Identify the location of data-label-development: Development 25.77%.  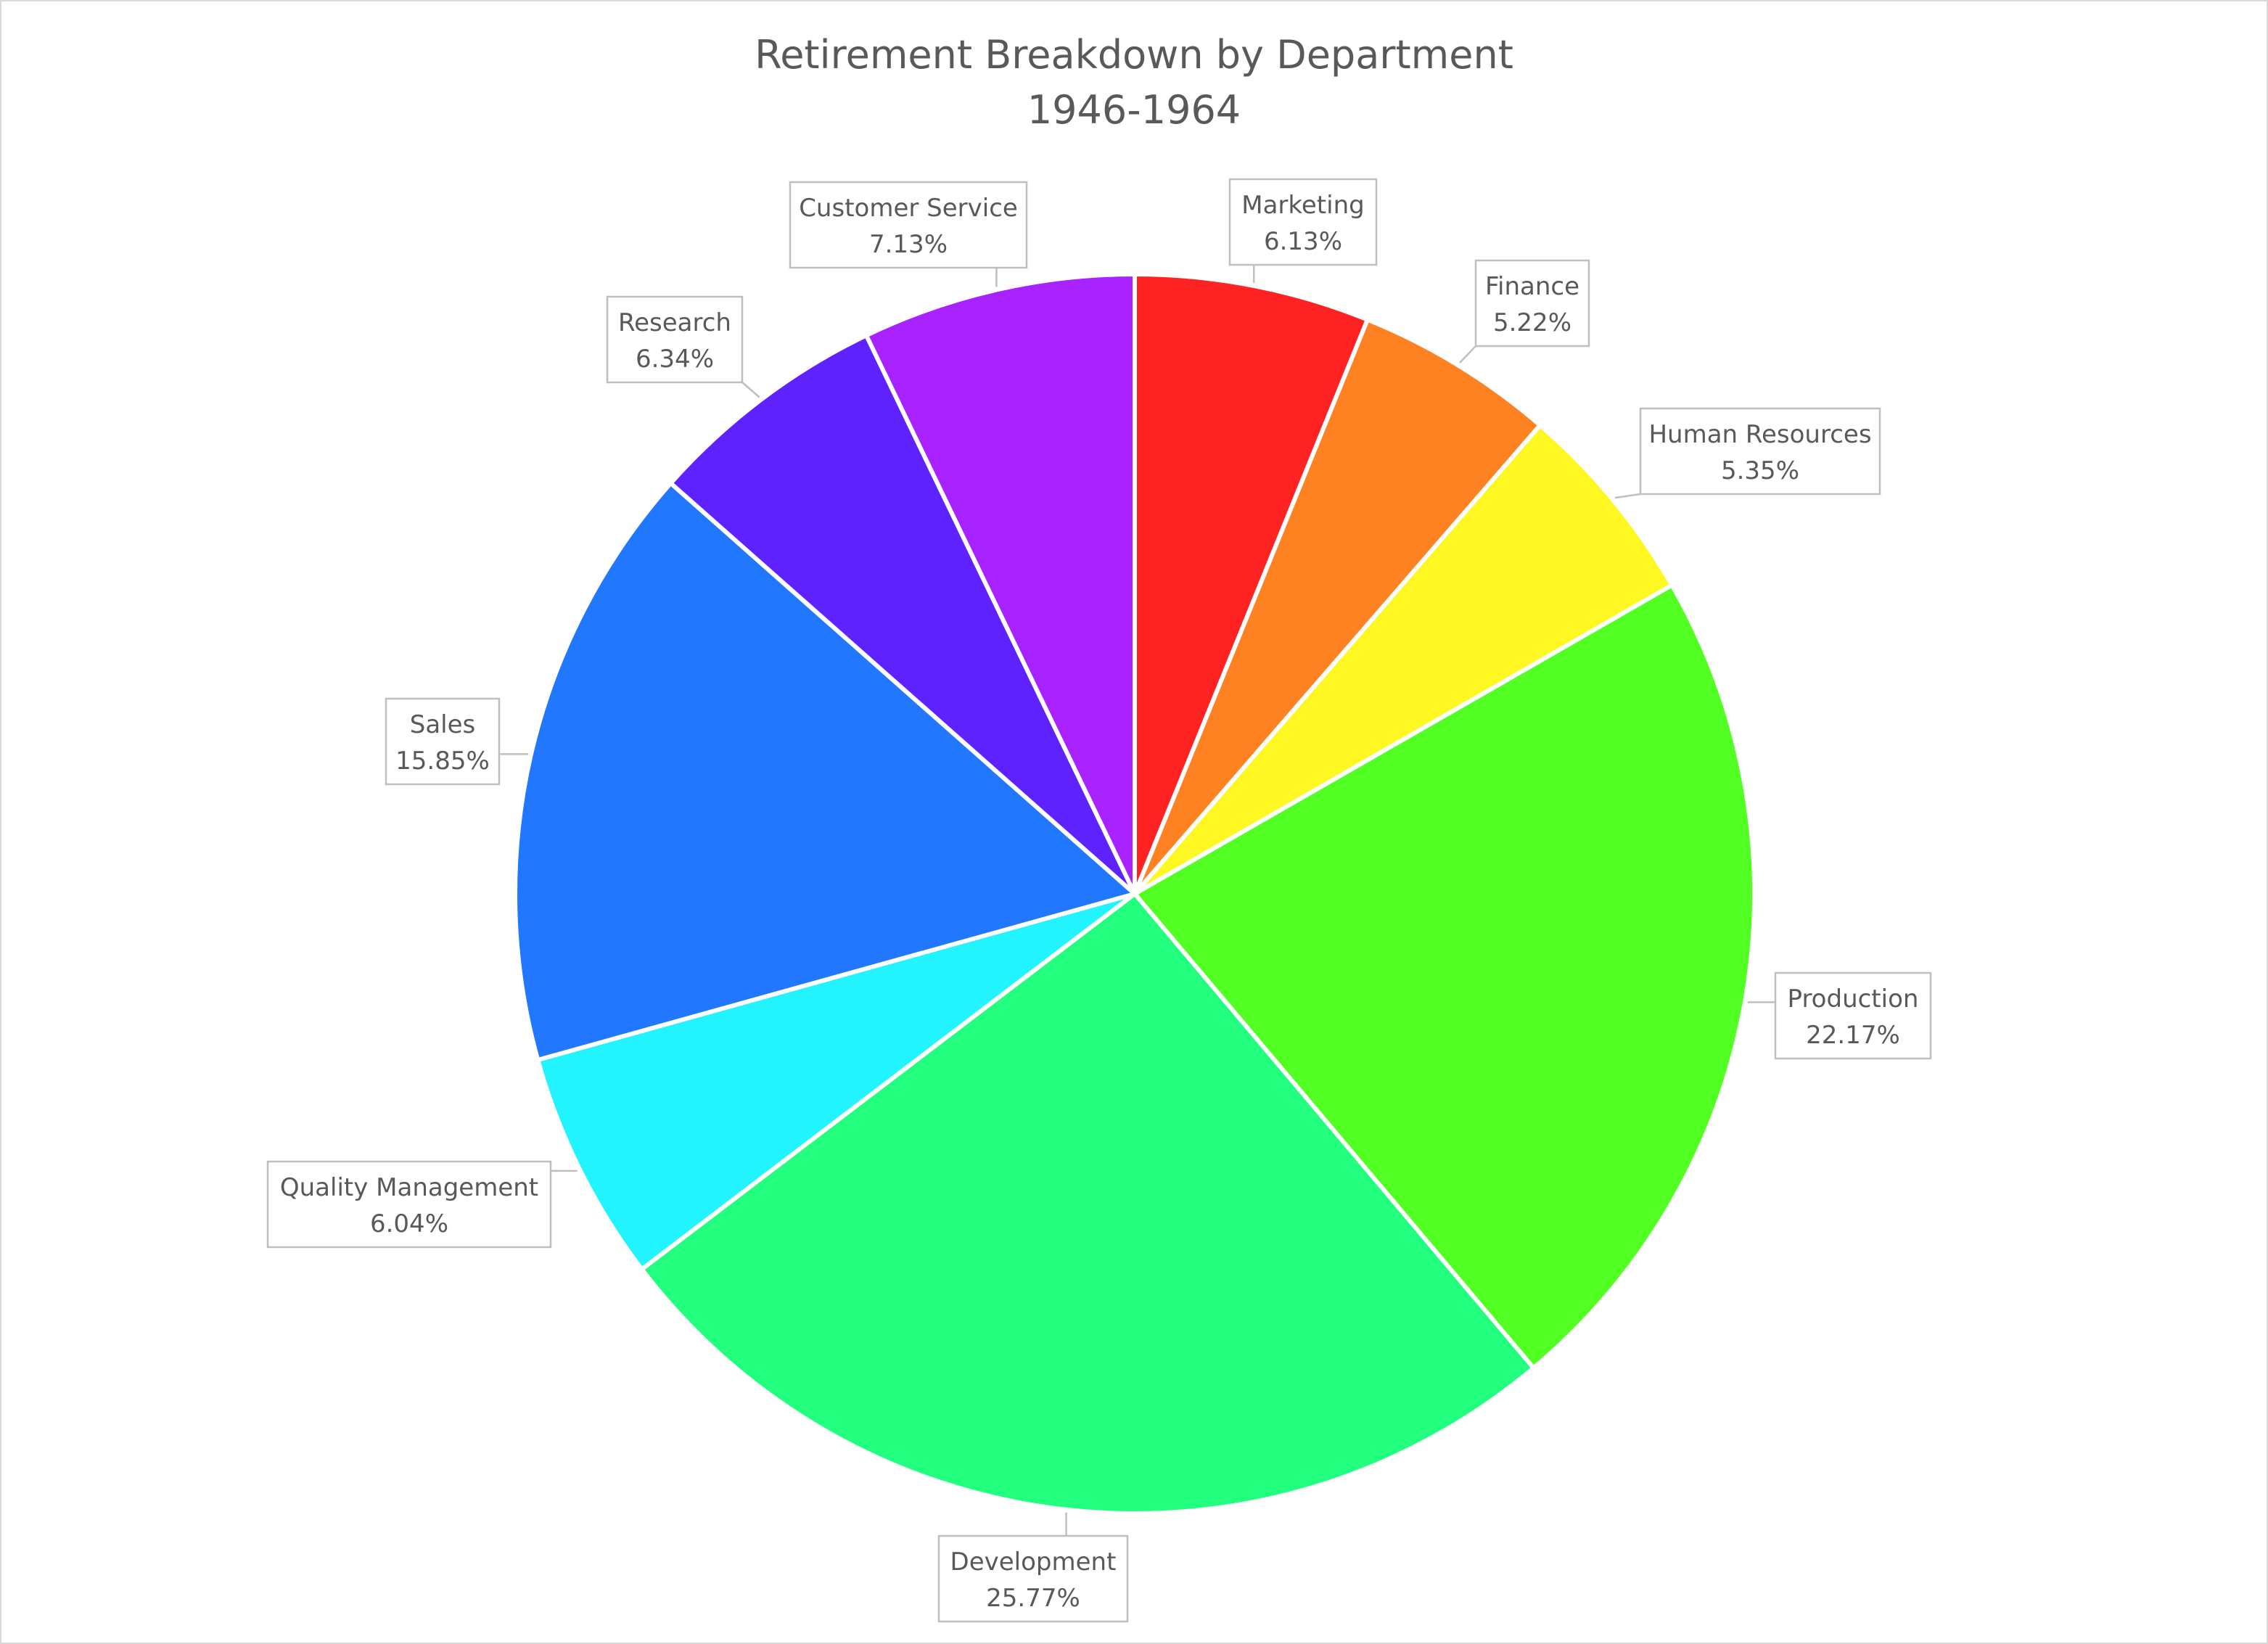
(1033, 1578).